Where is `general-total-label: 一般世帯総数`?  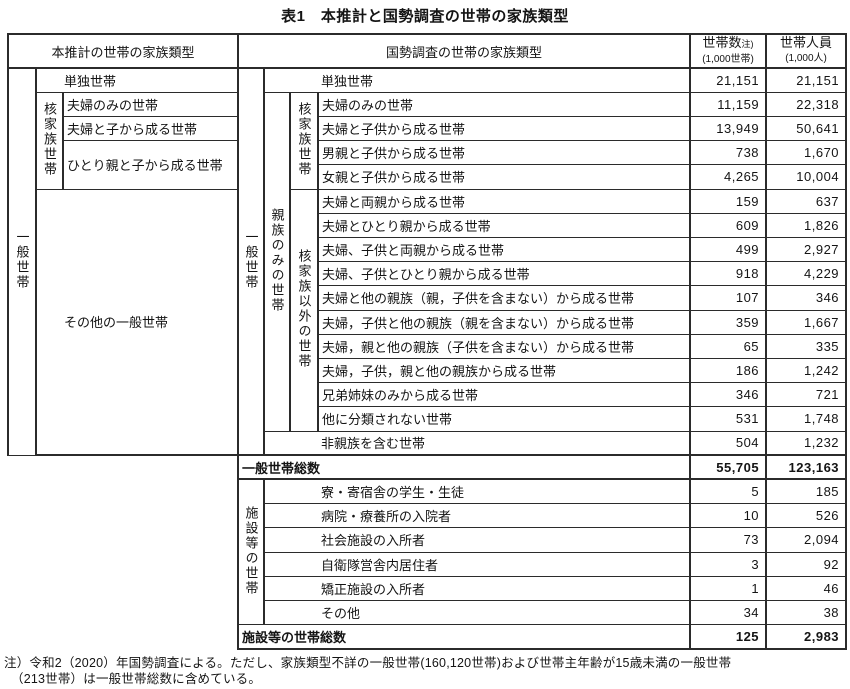 general-total-label: 一般世帯総数 is located at coordinates (464, 467).